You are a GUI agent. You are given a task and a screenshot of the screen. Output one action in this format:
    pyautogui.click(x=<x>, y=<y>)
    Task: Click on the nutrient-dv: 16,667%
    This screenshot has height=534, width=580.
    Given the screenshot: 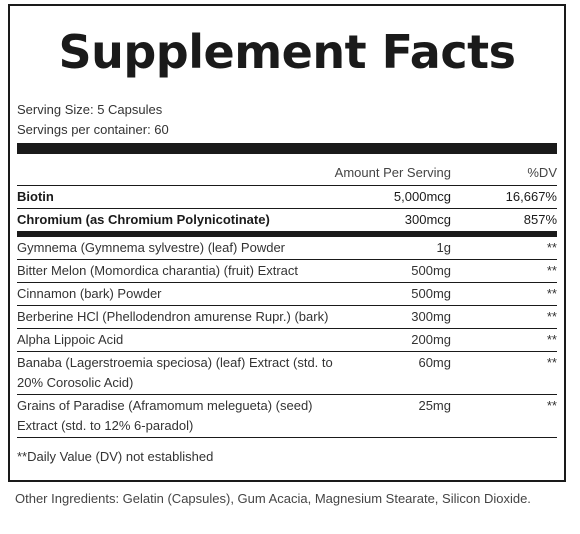 What is the action you would take?
    pyautogui.click(x=531, y=196)
    